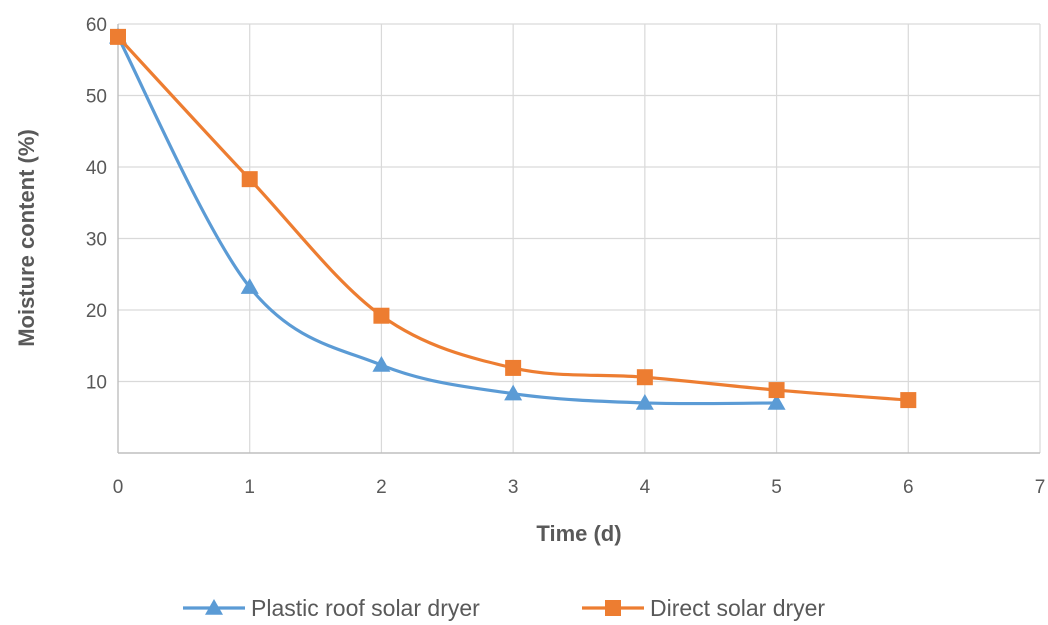 The image size is (1048, 625). What do you see at coordinates (118, 487) in the screenshot?
I see `x-tick-label: 0` at bounding box center [118, 487].